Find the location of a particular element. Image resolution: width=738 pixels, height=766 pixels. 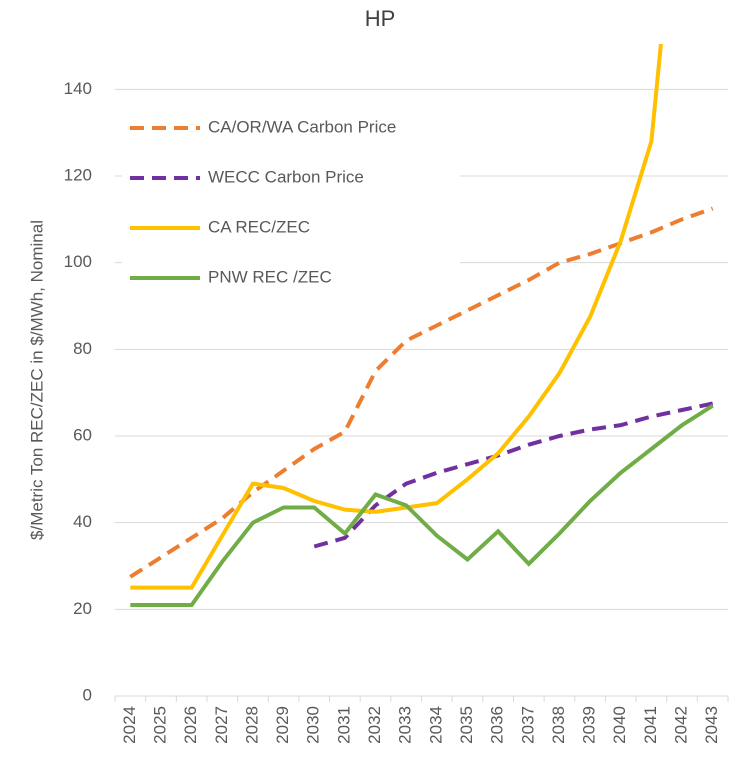

series-line is located at coordinates (513, 475).